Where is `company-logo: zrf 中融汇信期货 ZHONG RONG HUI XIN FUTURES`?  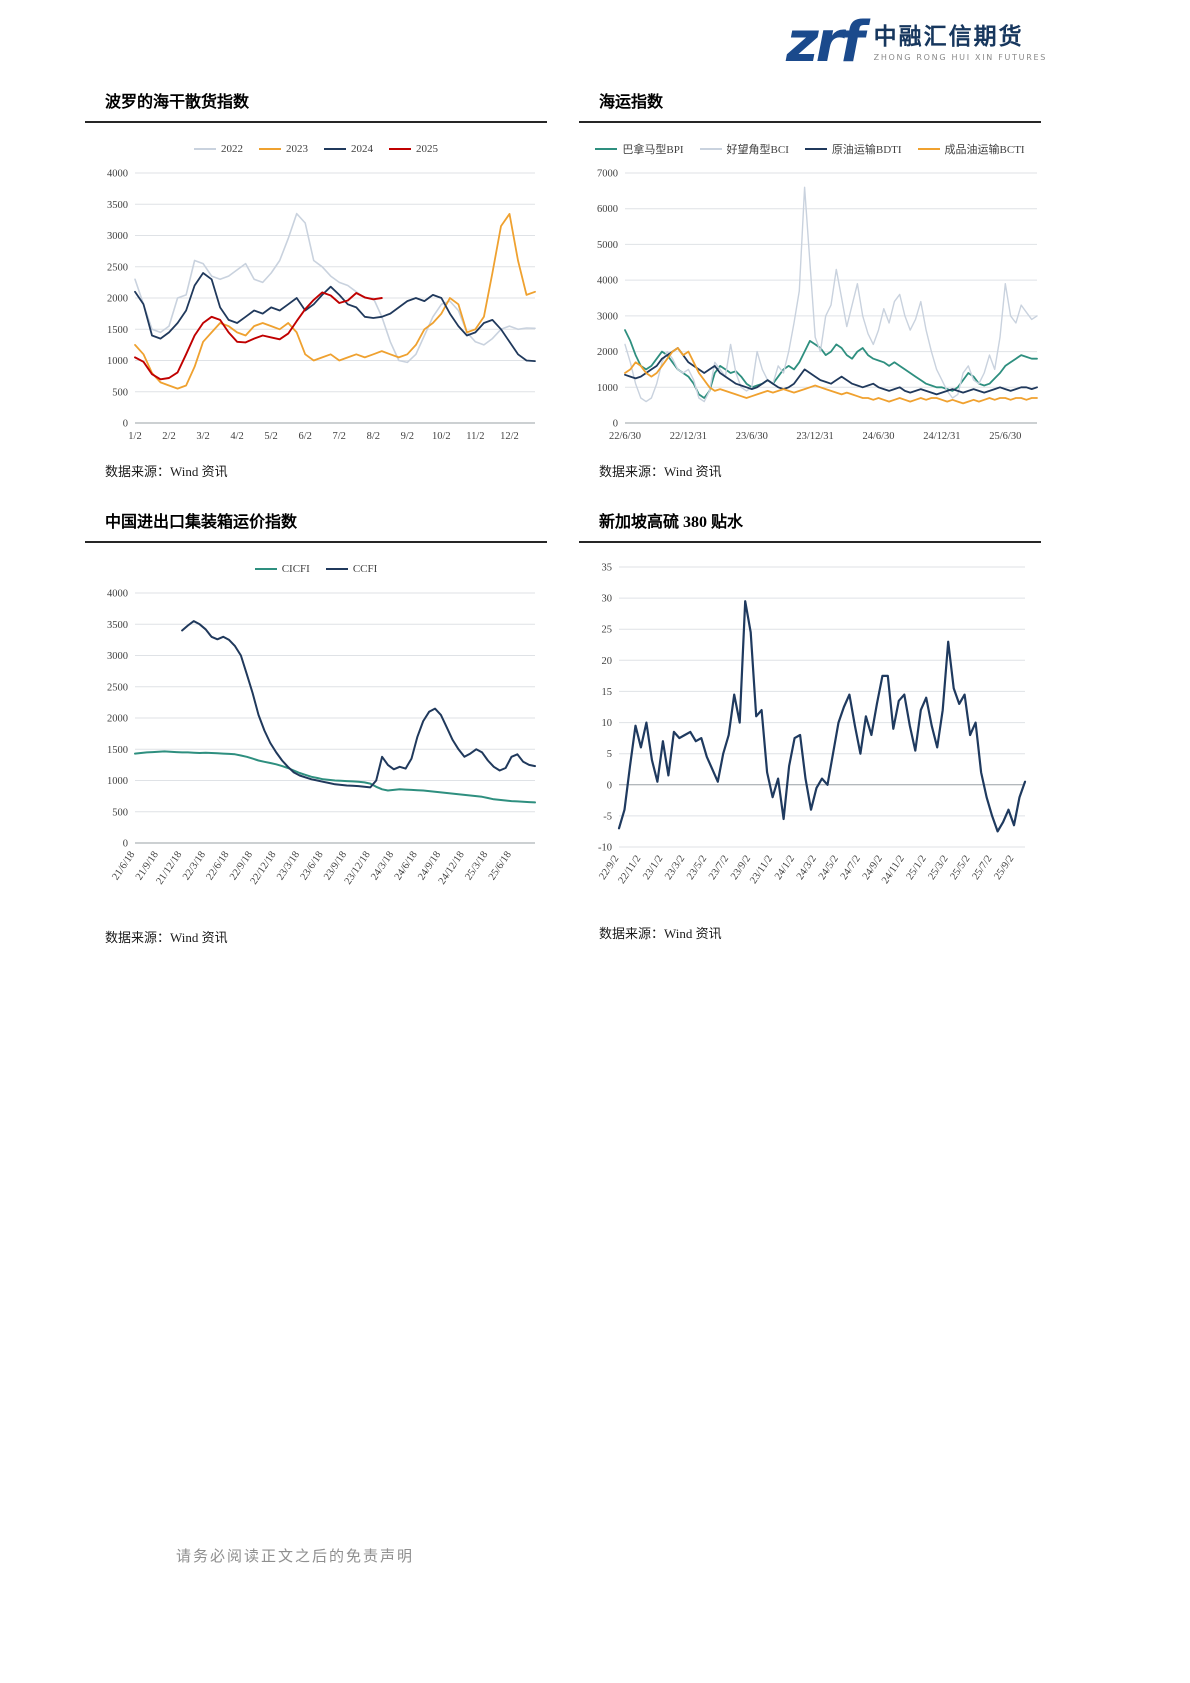
company-logo: zrf 中融汇信期货 ZHONG RONG HUI XIN FUTURES is located at coordinates (916, 42).